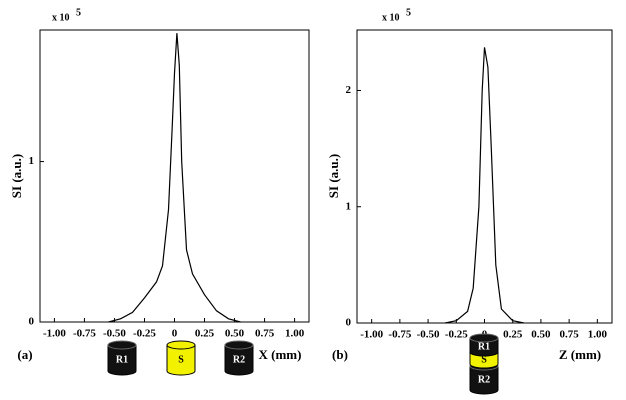 The image size is (626, 400). What do you see at coordinates (340, 354) in the screenshot?
I see `panel-label: (b)` at bounding box center [340, 354].